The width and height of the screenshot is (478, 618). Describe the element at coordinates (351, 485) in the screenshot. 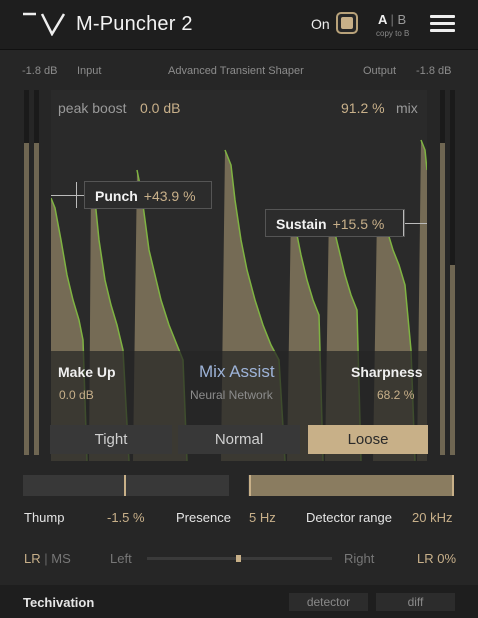

I see `detector-range-slider-fill` at that location.